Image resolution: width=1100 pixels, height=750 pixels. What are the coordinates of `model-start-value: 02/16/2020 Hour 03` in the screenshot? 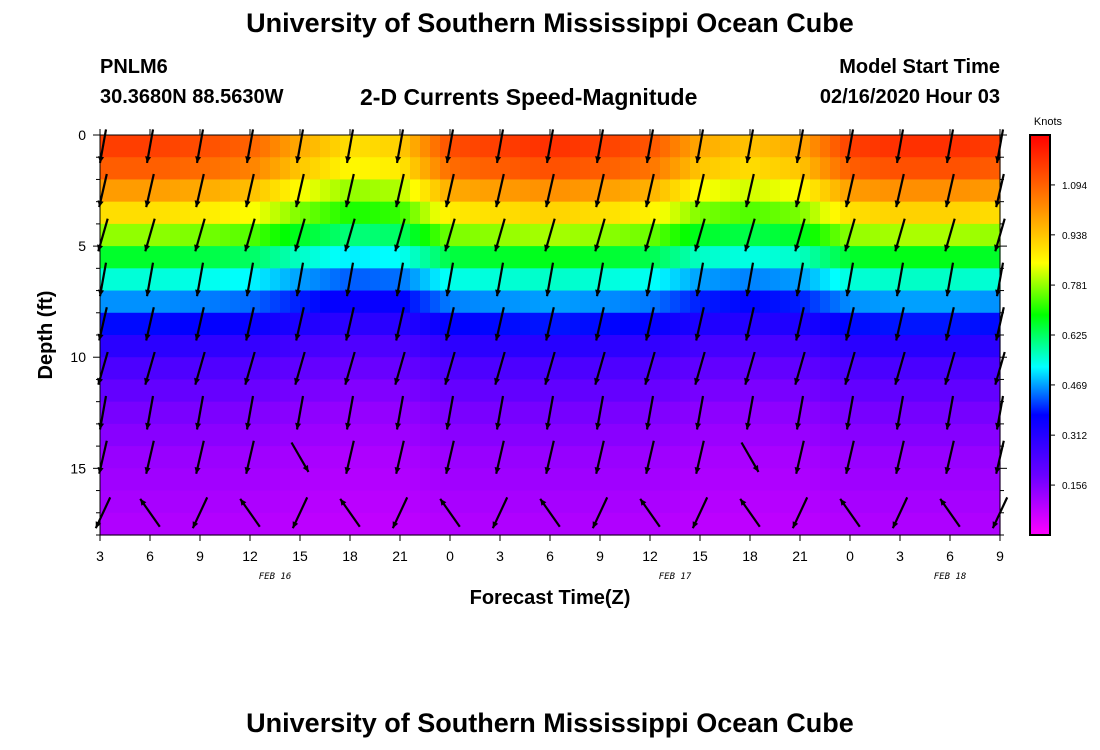 It's located at (909, 97).